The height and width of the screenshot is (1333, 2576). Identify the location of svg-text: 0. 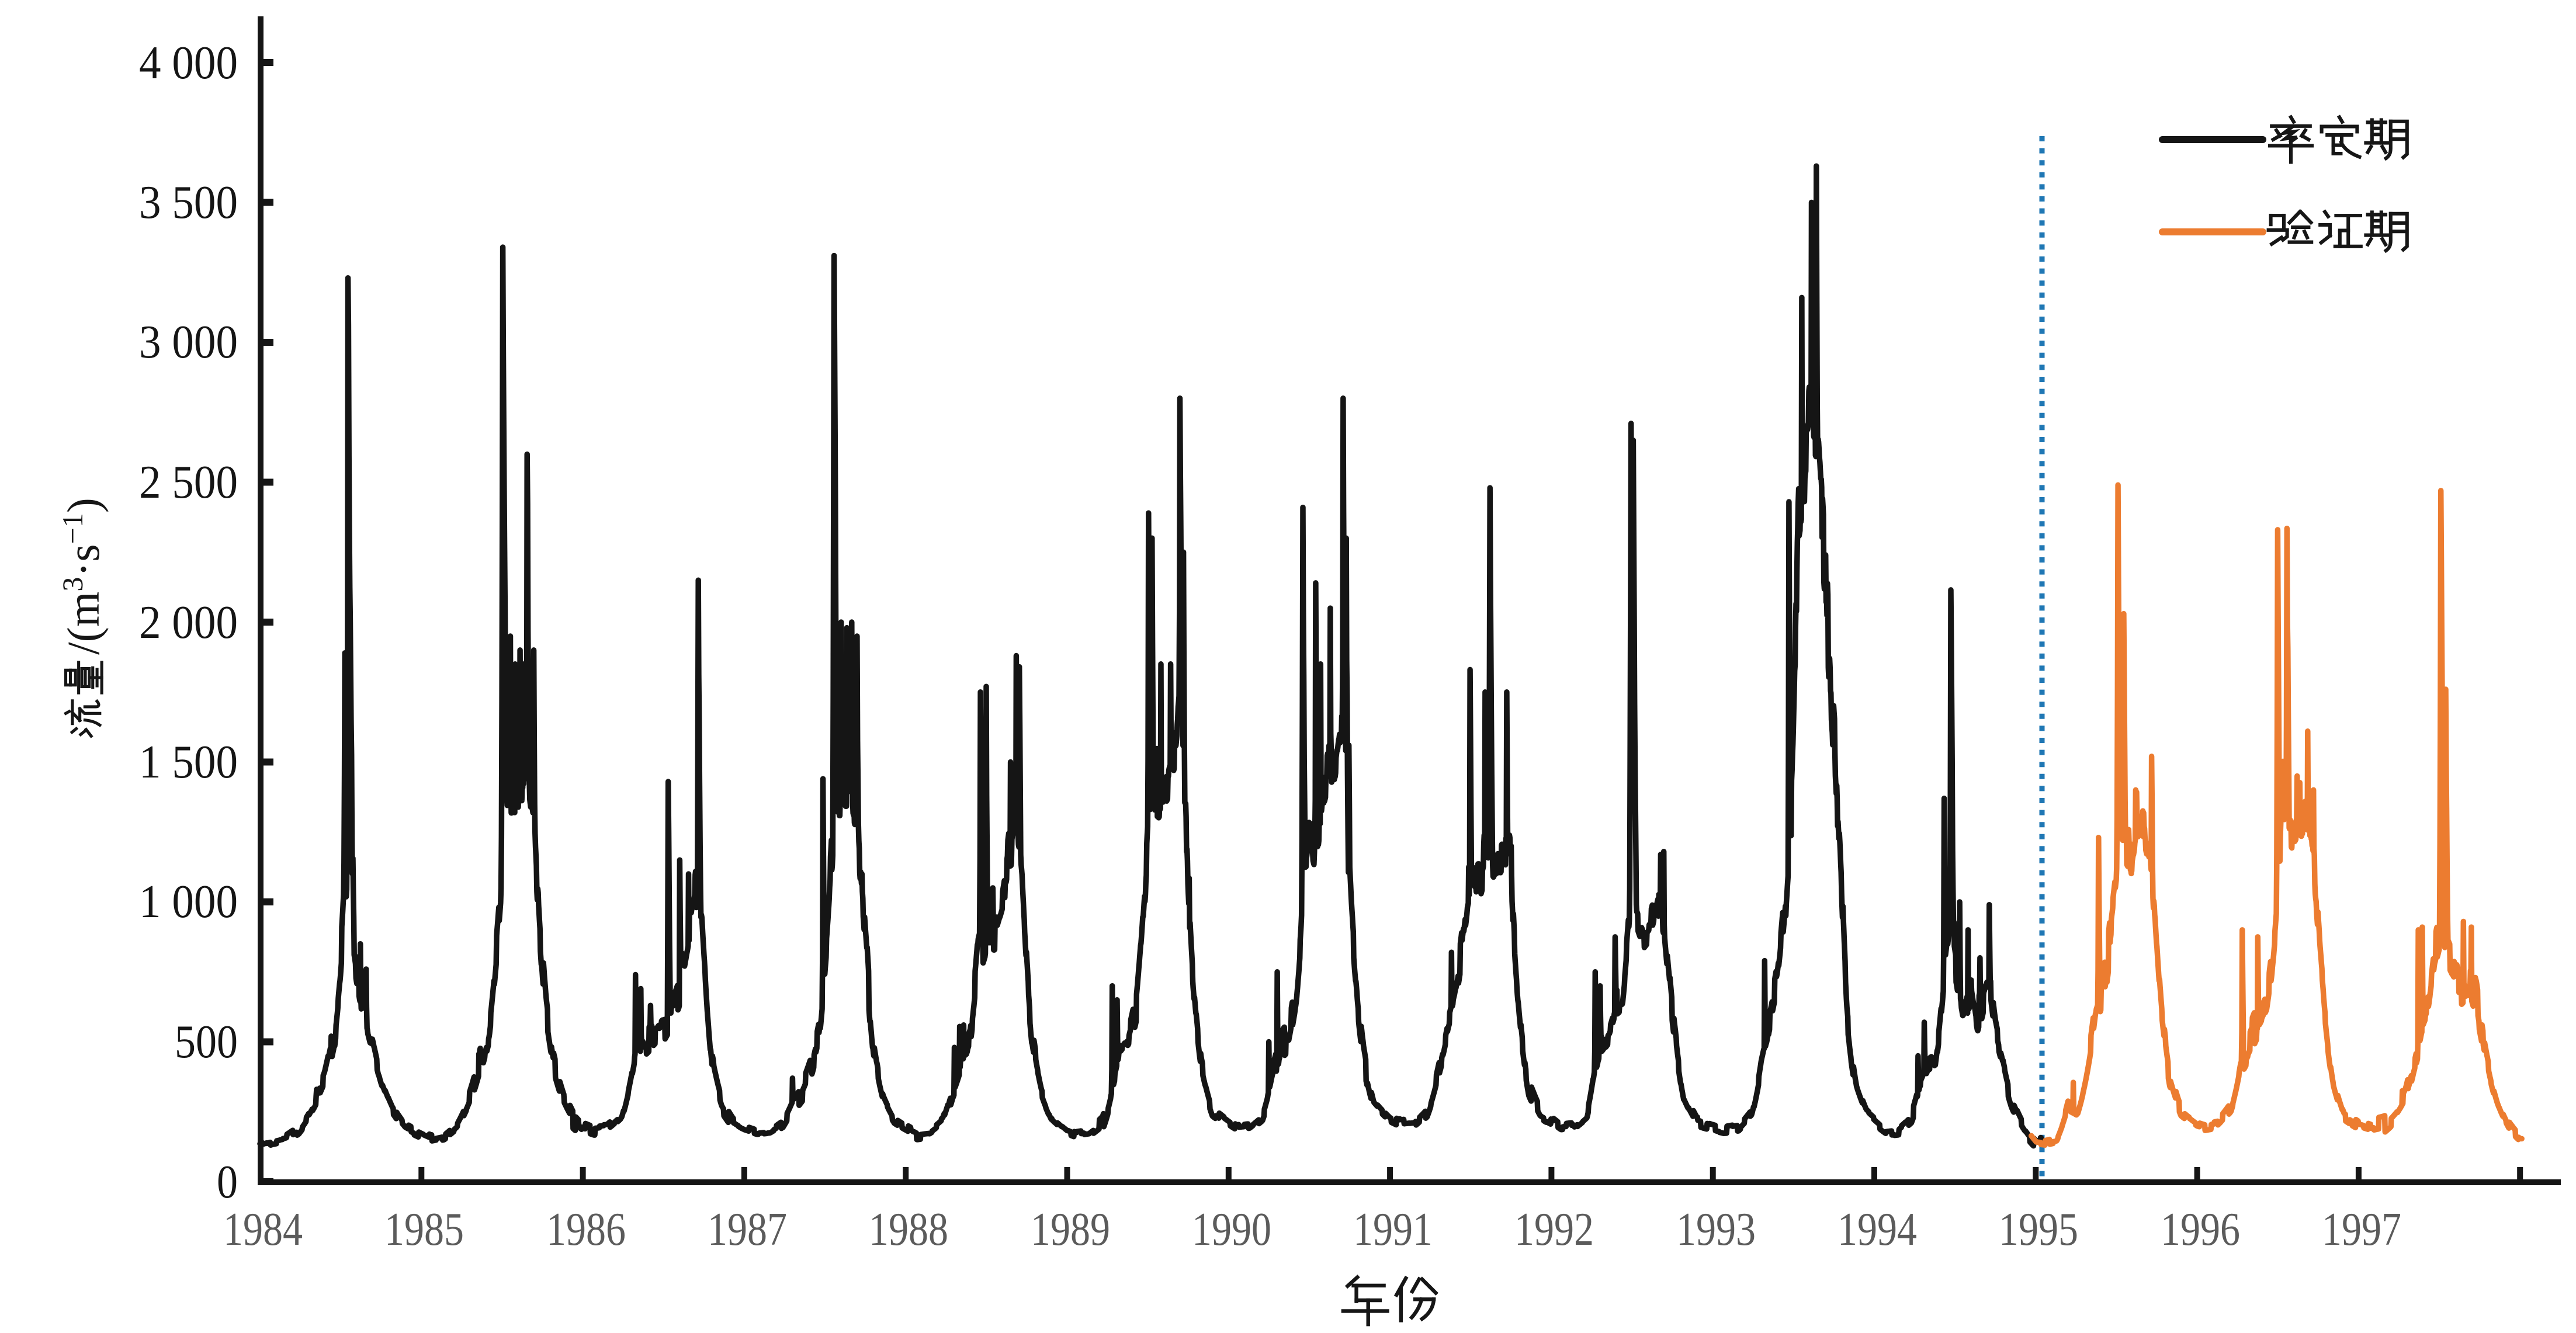
(227, 1182).